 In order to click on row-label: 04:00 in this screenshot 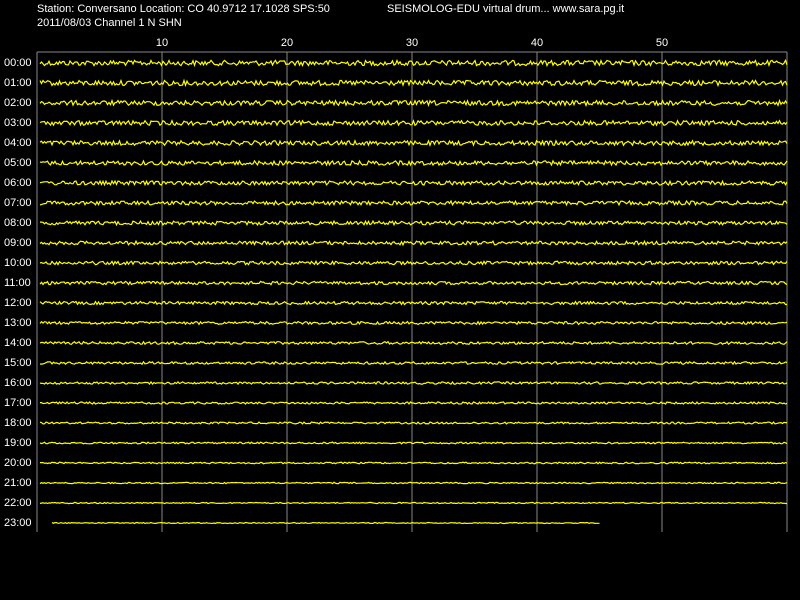, I will do `click(18, 143)`.